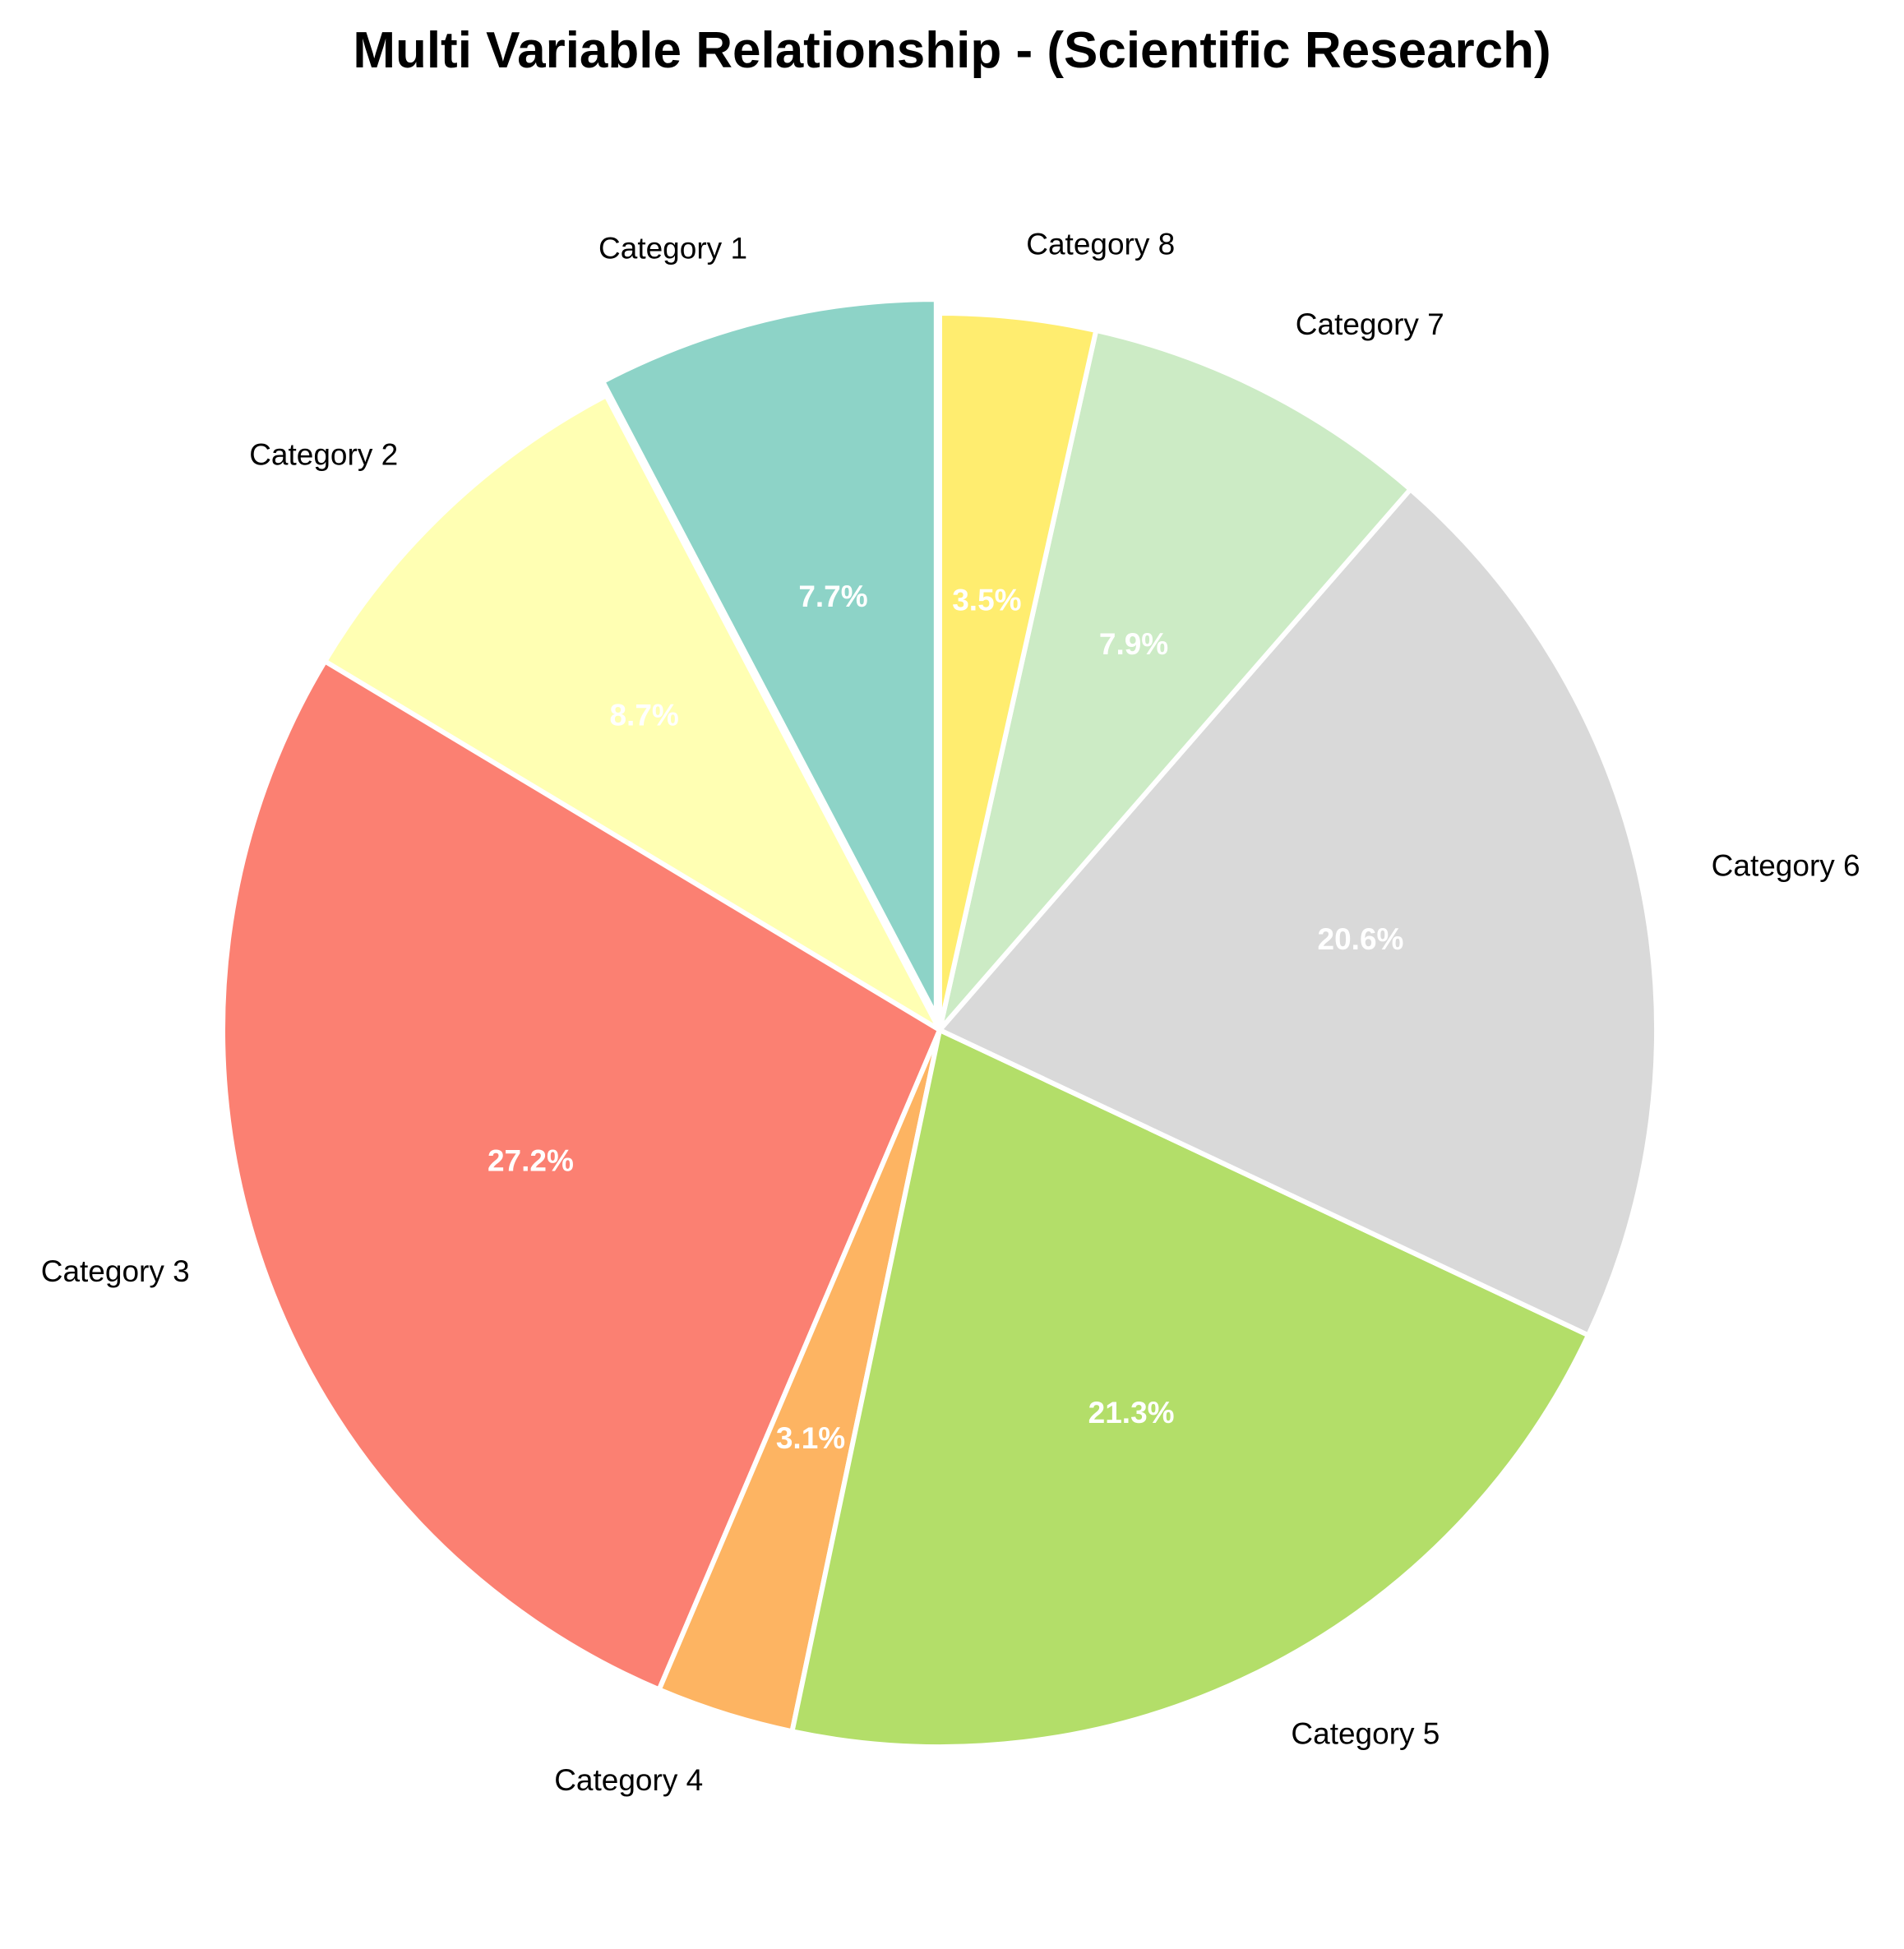 Image resolution: width=1904 pixels, height=1949 pixels. What do you see at coordinates (531, 1160) in the screenshot?
I see `percentage-label-category-3: 27.2%` at bounding box center [531, 1160].